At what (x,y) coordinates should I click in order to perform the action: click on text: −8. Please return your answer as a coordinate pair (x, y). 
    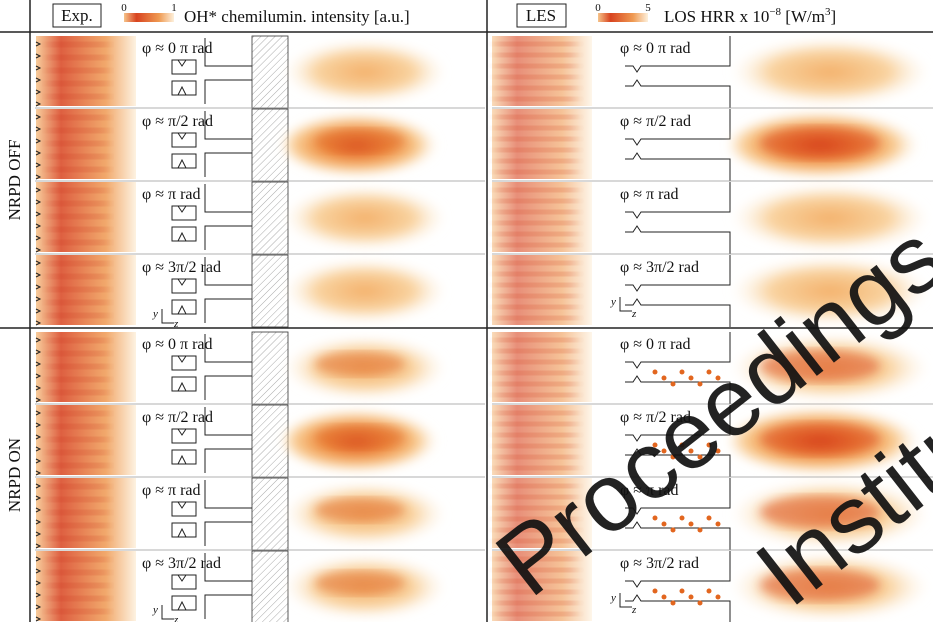
    Looking at the image, I should click on (775, 12).